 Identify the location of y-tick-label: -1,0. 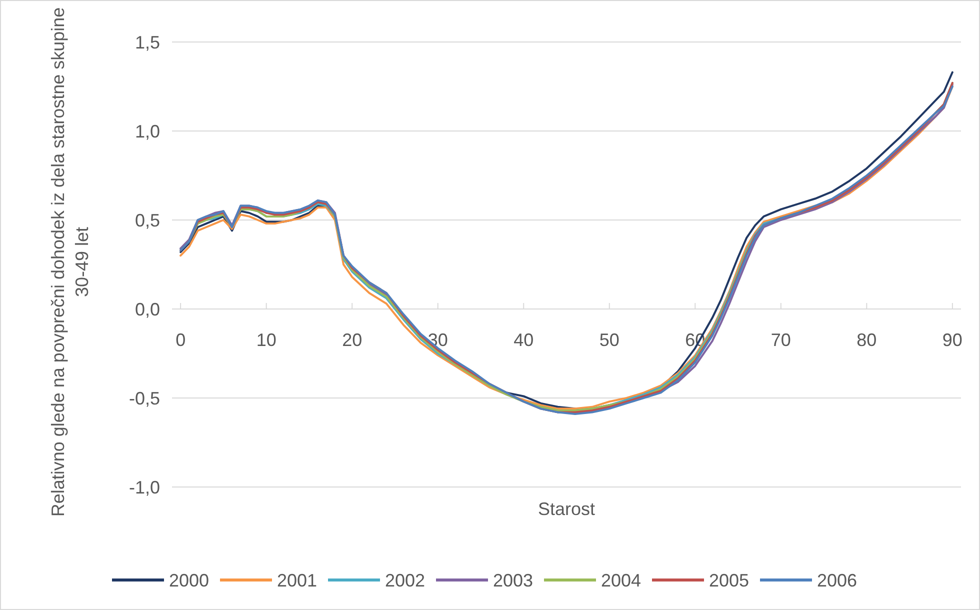
(144, 487).